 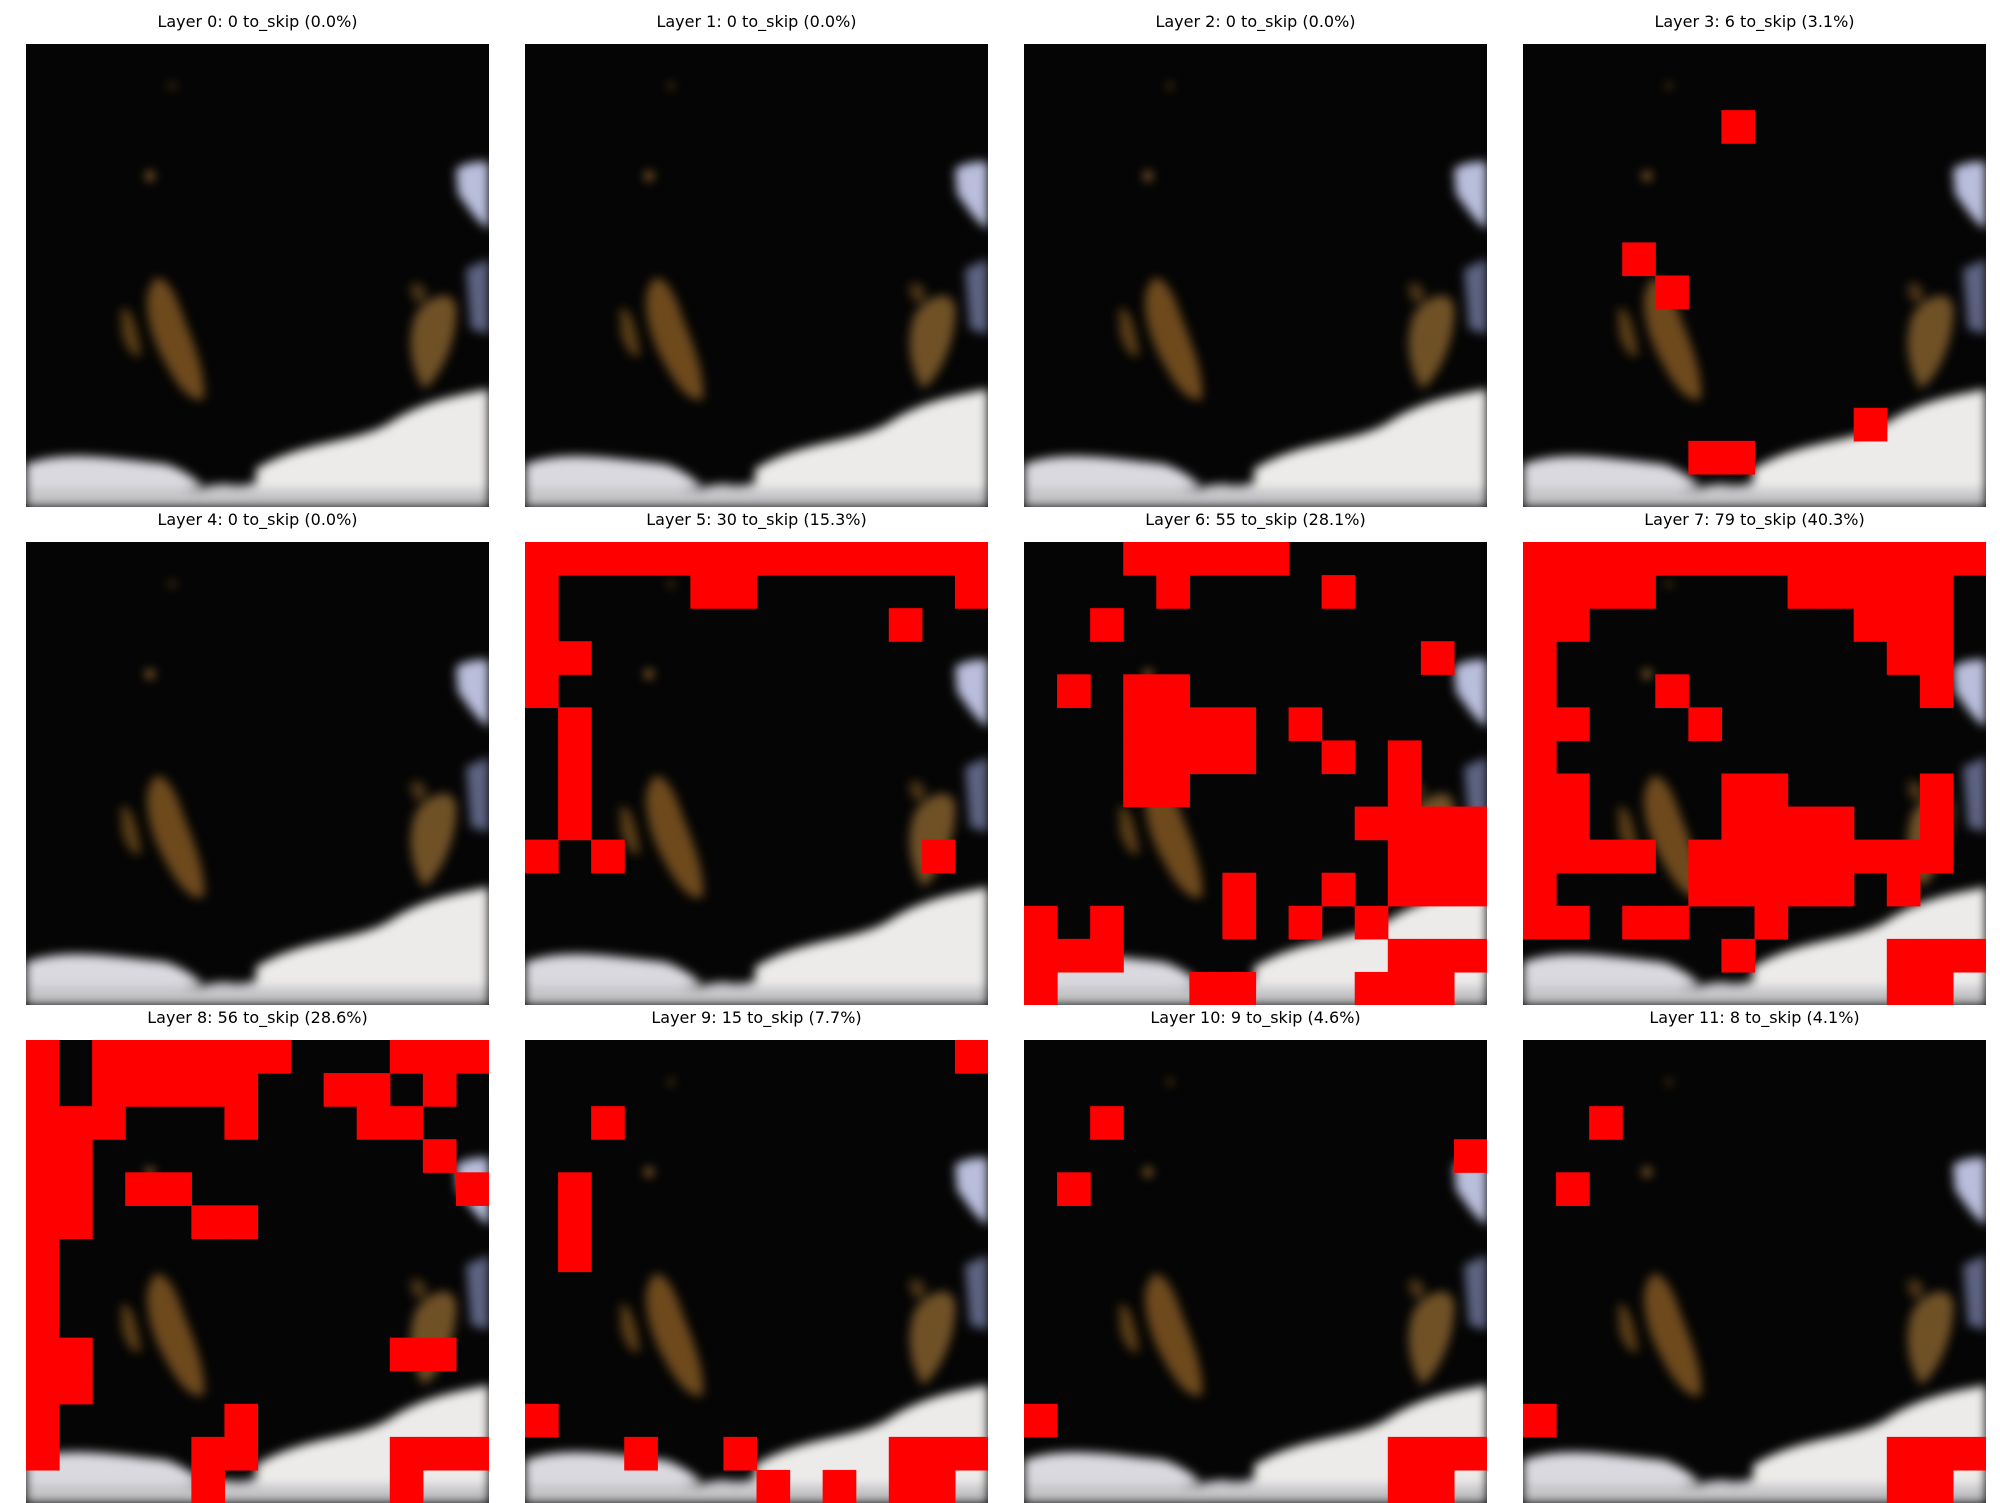 What do you see at coordinates (257, 257) in the screenshot?
I see `layer-panel: Layer 0: 0 to_skip (0.0%)` at bounding box center [257, 257].